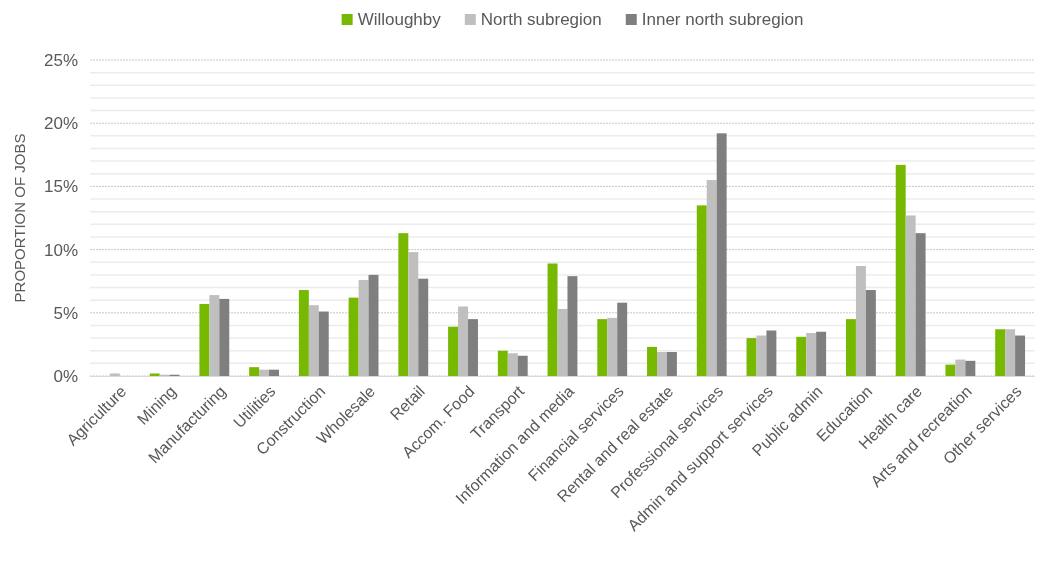 The height and width of the screenshot is (579, 1040). Describe the element at coordinates (65, 376) in the screenshot. I see `y-tick-label: 0%` at that location.